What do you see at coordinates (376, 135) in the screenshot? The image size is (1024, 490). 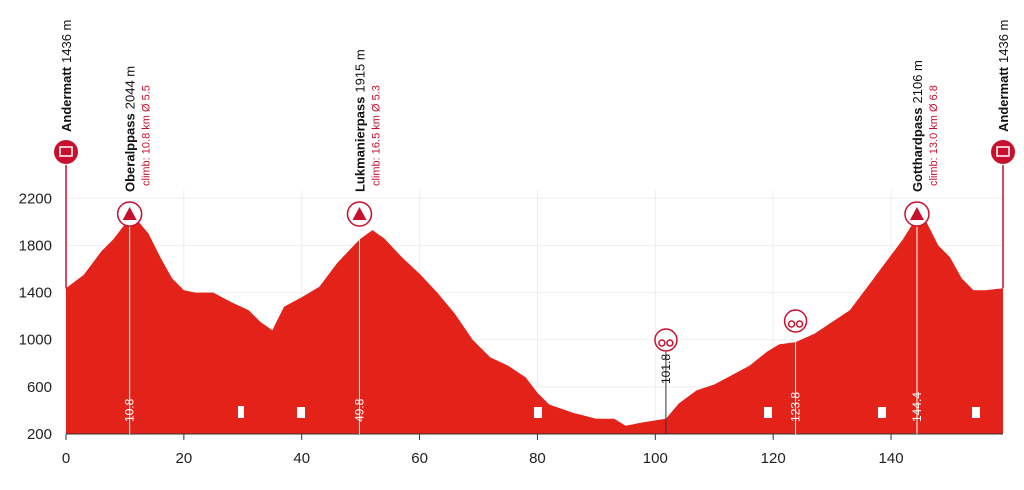 I see `climb-label: climb: 16.5 km Ø 5.3` at bounding box center [376, 135].